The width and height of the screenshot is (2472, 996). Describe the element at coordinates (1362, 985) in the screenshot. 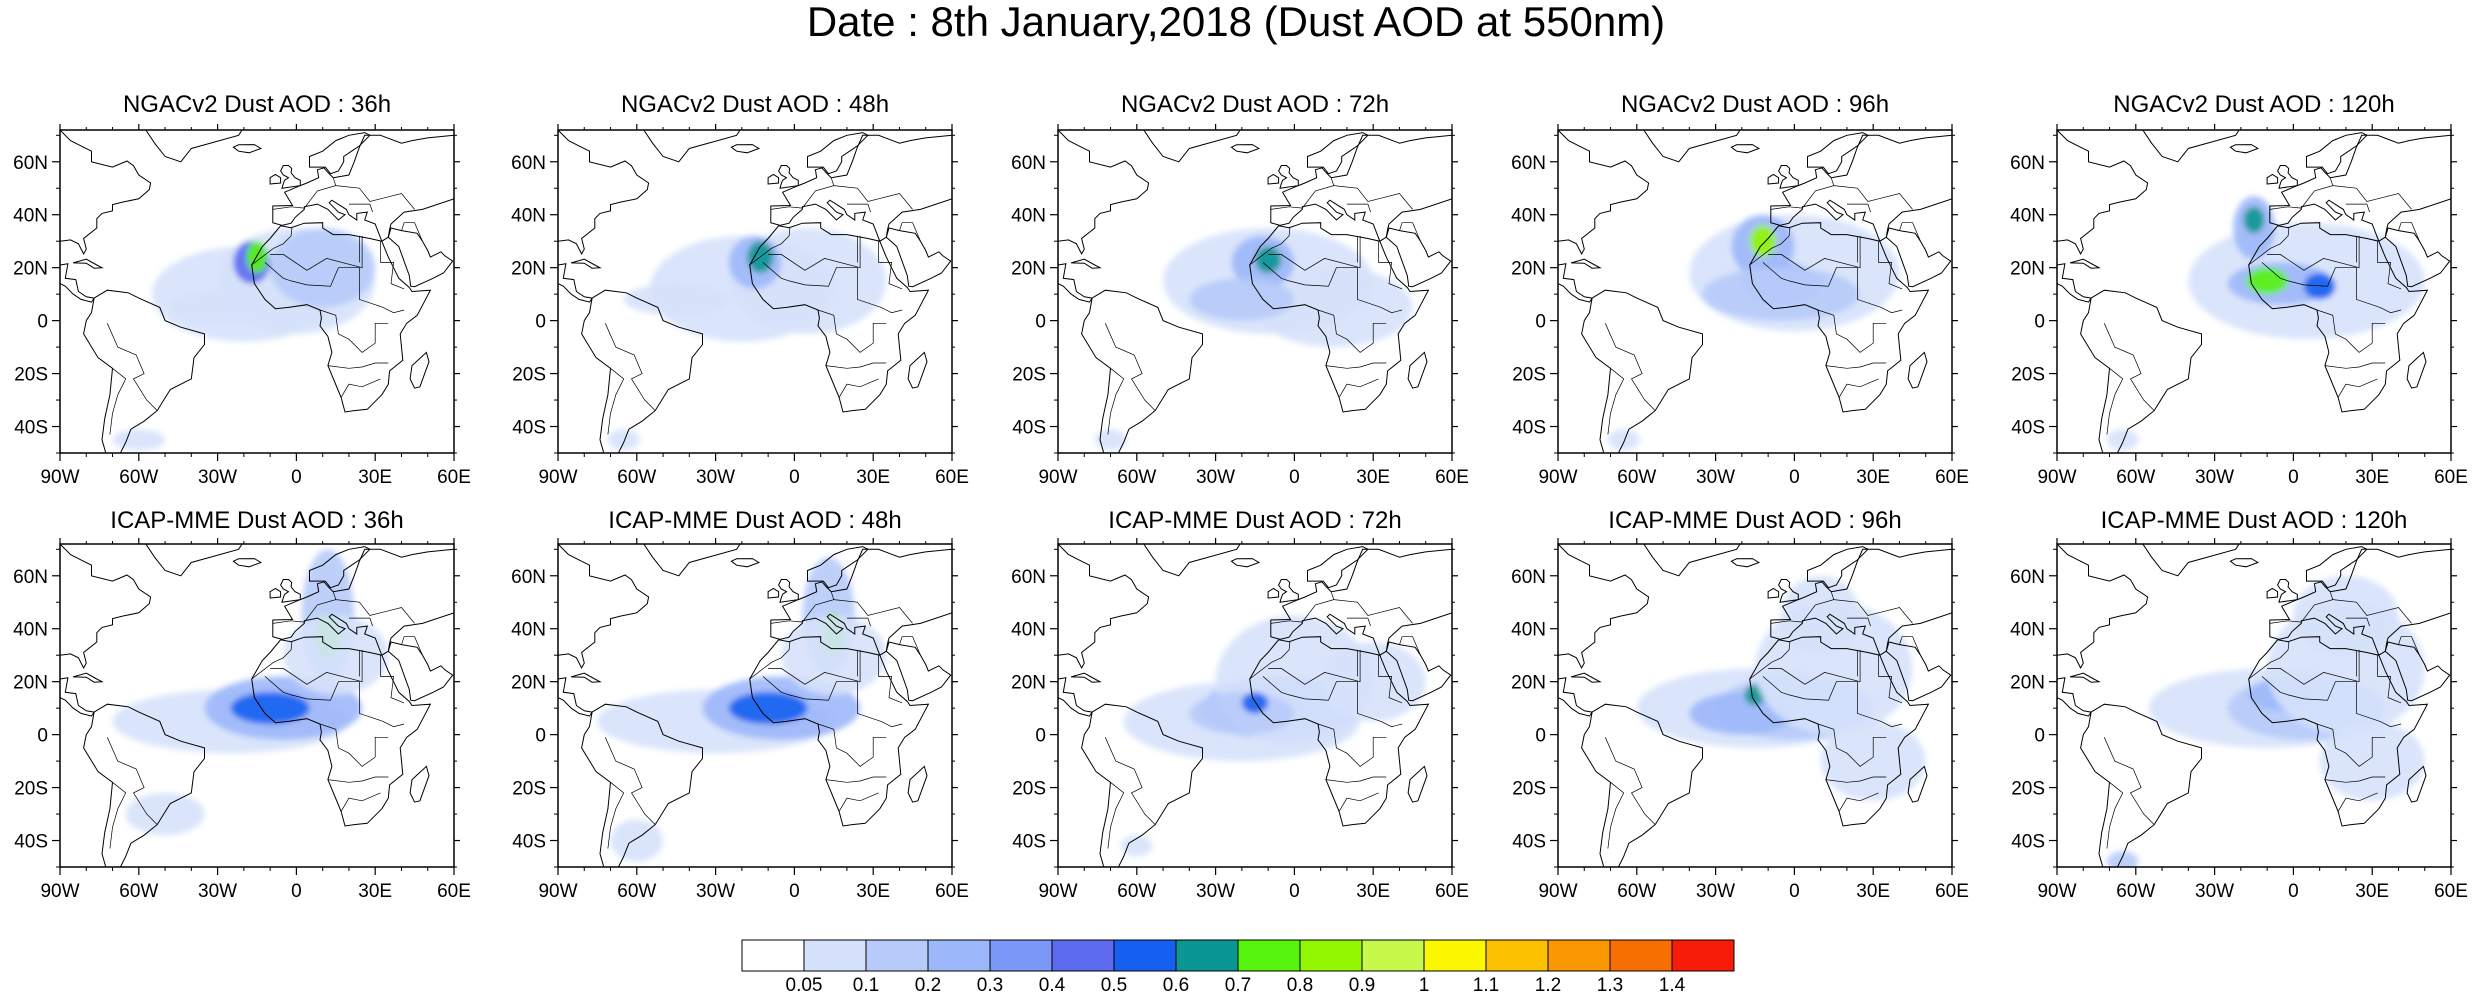

I see `colorbar-label: 0.9` at that location.